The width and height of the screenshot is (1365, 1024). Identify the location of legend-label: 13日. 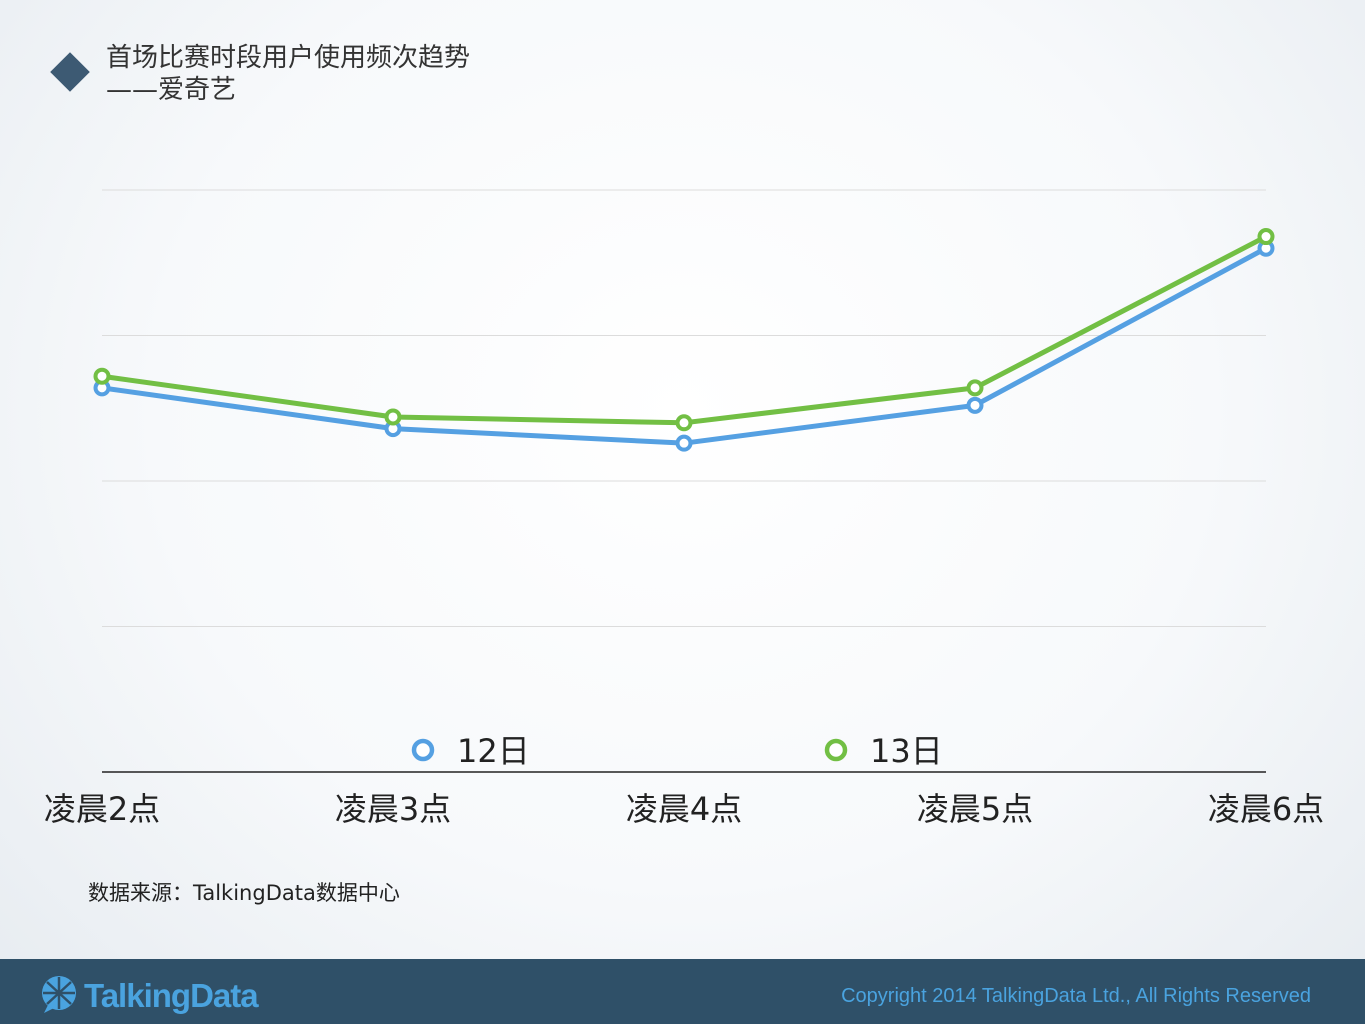
(906, 751).